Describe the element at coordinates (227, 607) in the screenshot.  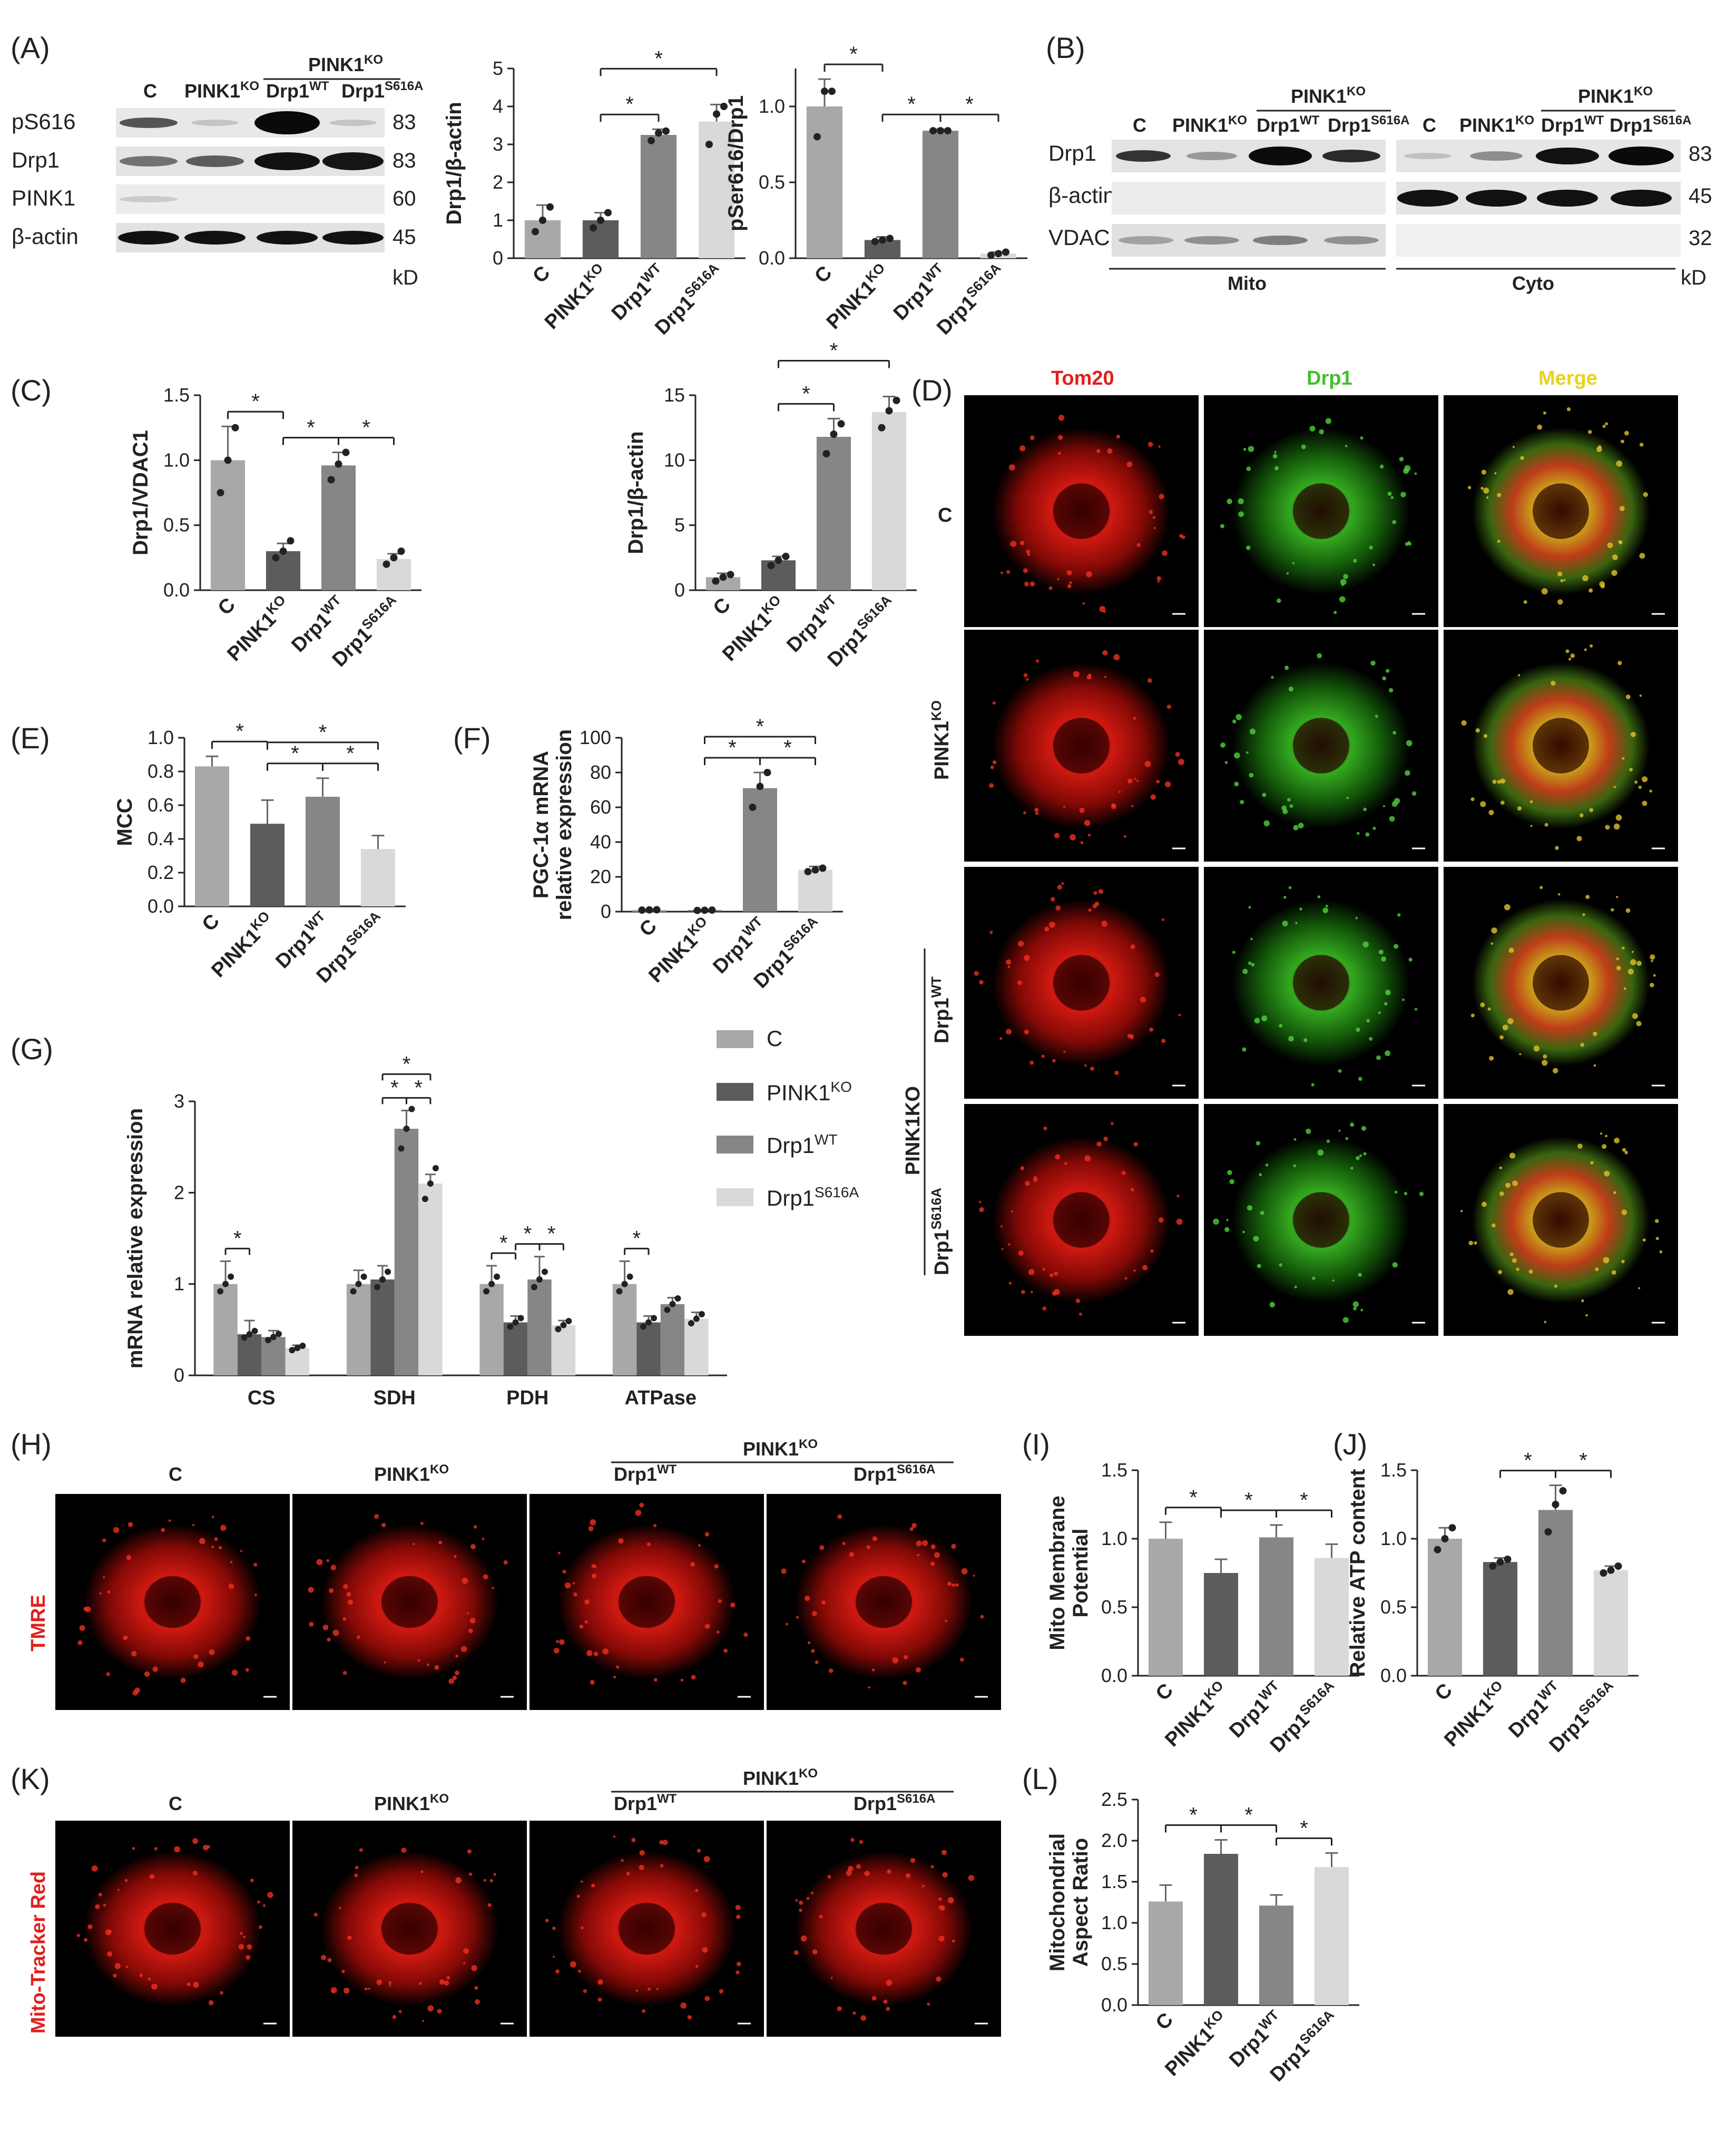
I see `category-text: C` at that location.